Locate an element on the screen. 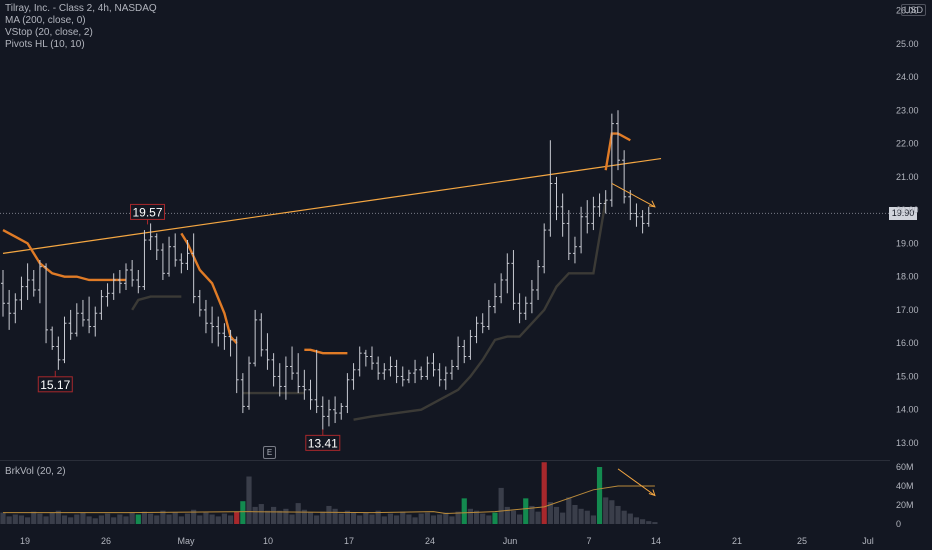  time-tick-label: 14 is located at coordinates (656, 541).